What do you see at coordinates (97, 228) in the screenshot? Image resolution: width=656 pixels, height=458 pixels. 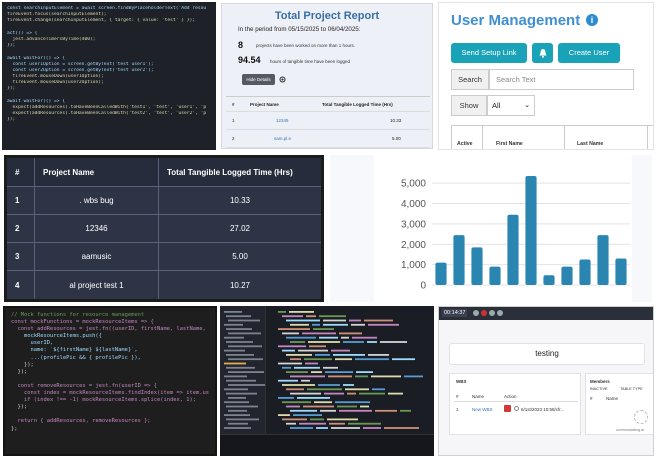 I see `row-project-name: 12346` at bounding box center [97, 228].